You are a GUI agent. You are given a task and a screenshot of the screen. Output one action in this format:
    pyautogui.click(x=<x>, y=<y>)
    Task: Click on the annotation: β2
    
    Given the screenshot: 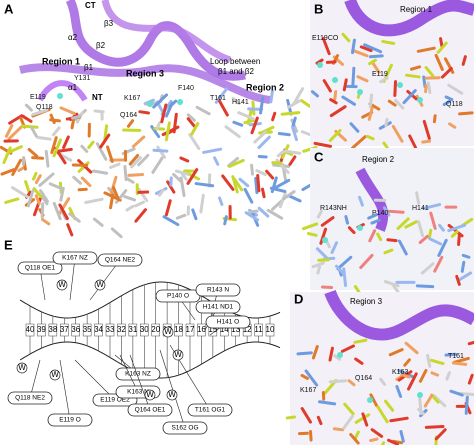 What is the action you would take?
    pyautogui.click(x=101, y=45)
    